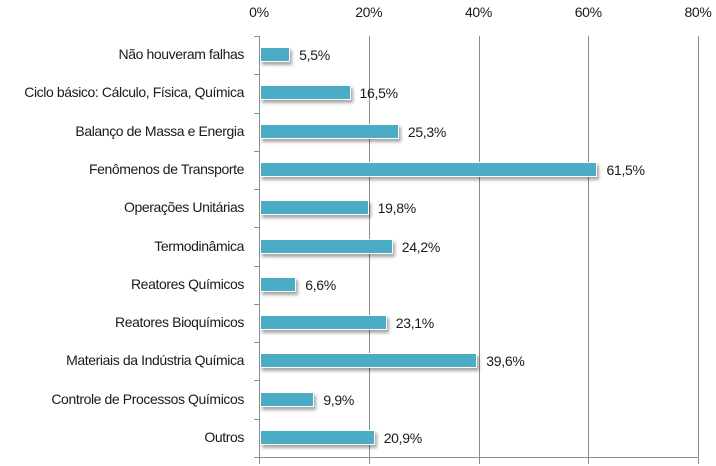 This screenshot has width=716, height=466. Describe the element at coordinates (415, 323) in the screenshot. I see `value-label: 23,1%` at that location.